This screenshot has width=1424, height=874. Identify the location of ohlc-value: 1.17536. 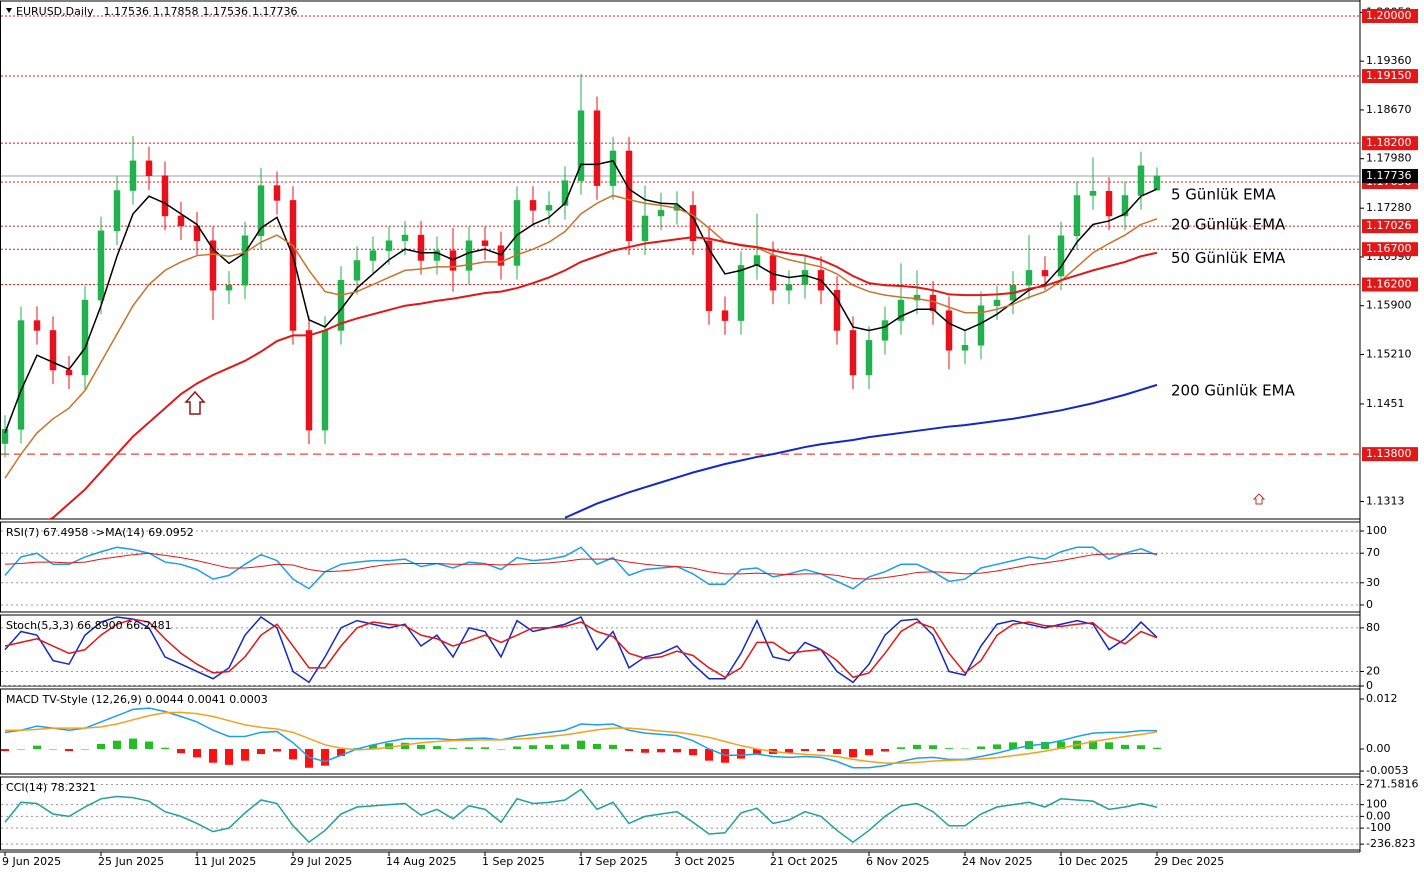
(225, 11).